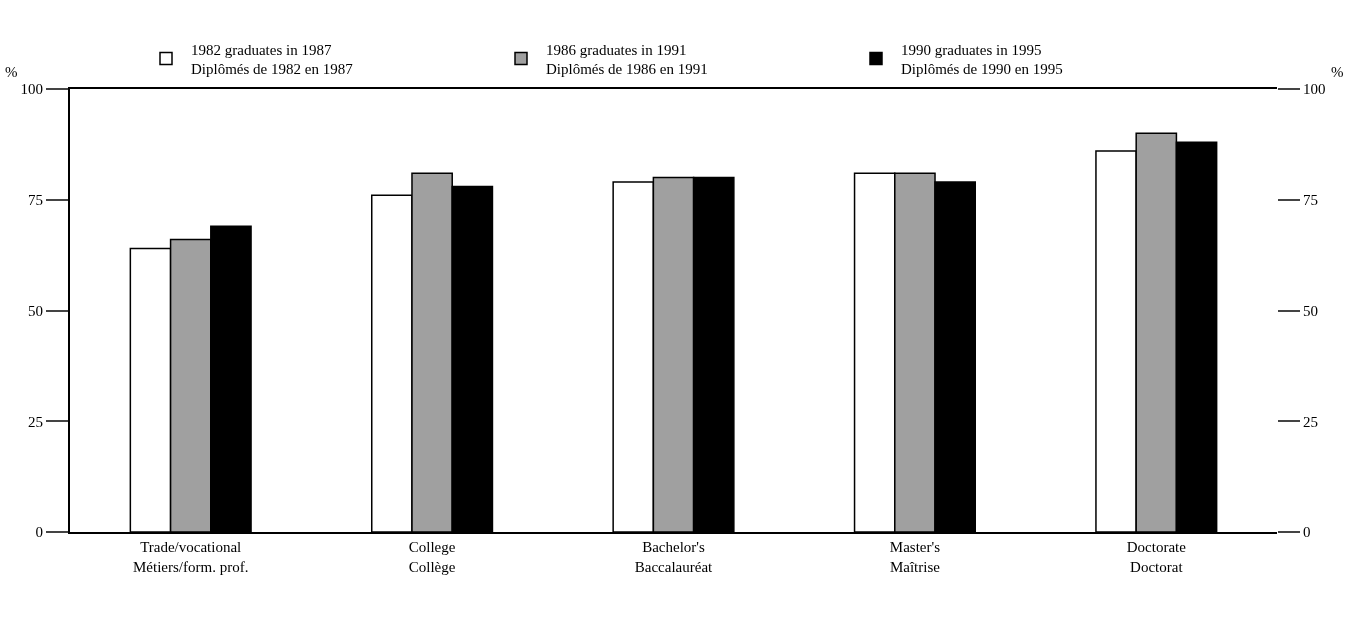  Describe the element at coordinates (31, 89) in the screenshot. I see `y-tick-label: 100` at that location.